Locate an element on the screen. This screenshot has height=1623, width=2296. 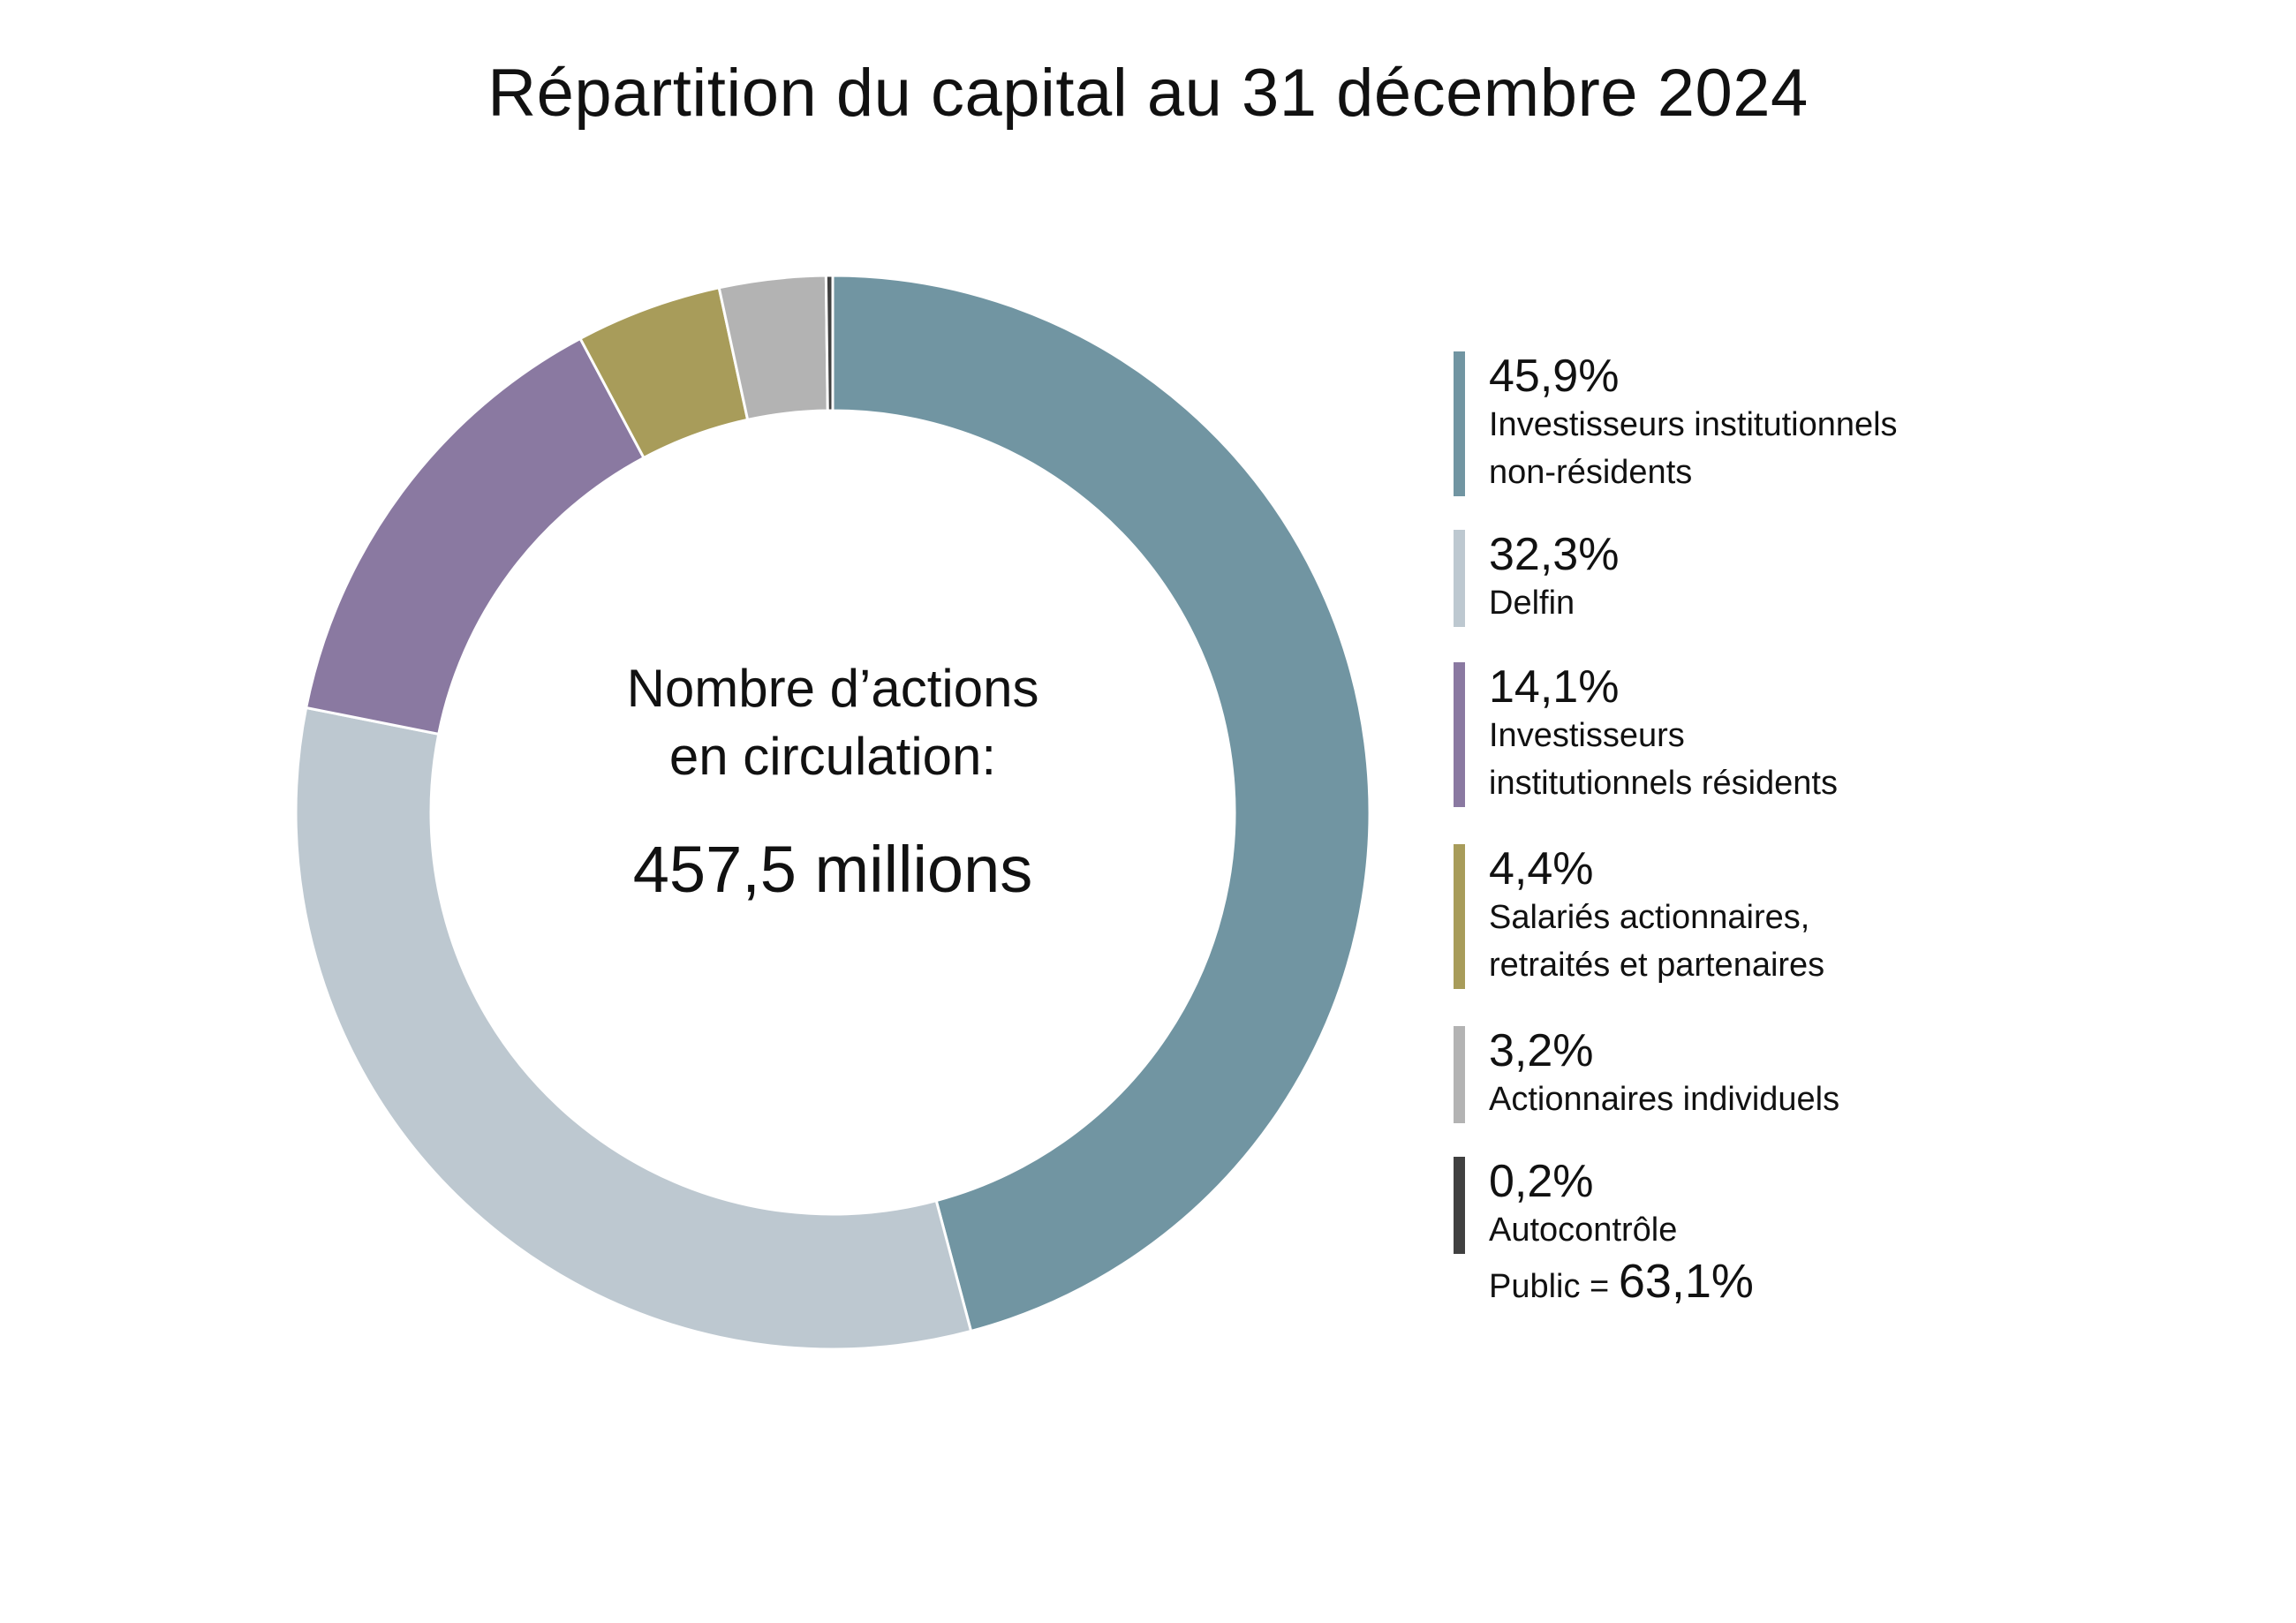
legend-item-treasury-shares: 0,2% Autocontrôle is located at coordinates (1851, 1205).